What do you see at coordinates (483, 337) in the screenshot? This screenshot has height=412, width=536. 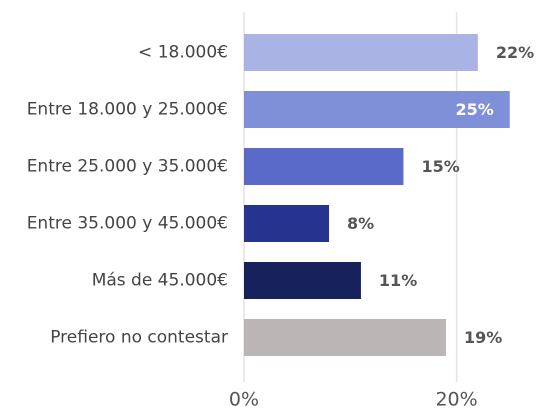 I see `value-label: 19%` at bounding box center [483, 337].